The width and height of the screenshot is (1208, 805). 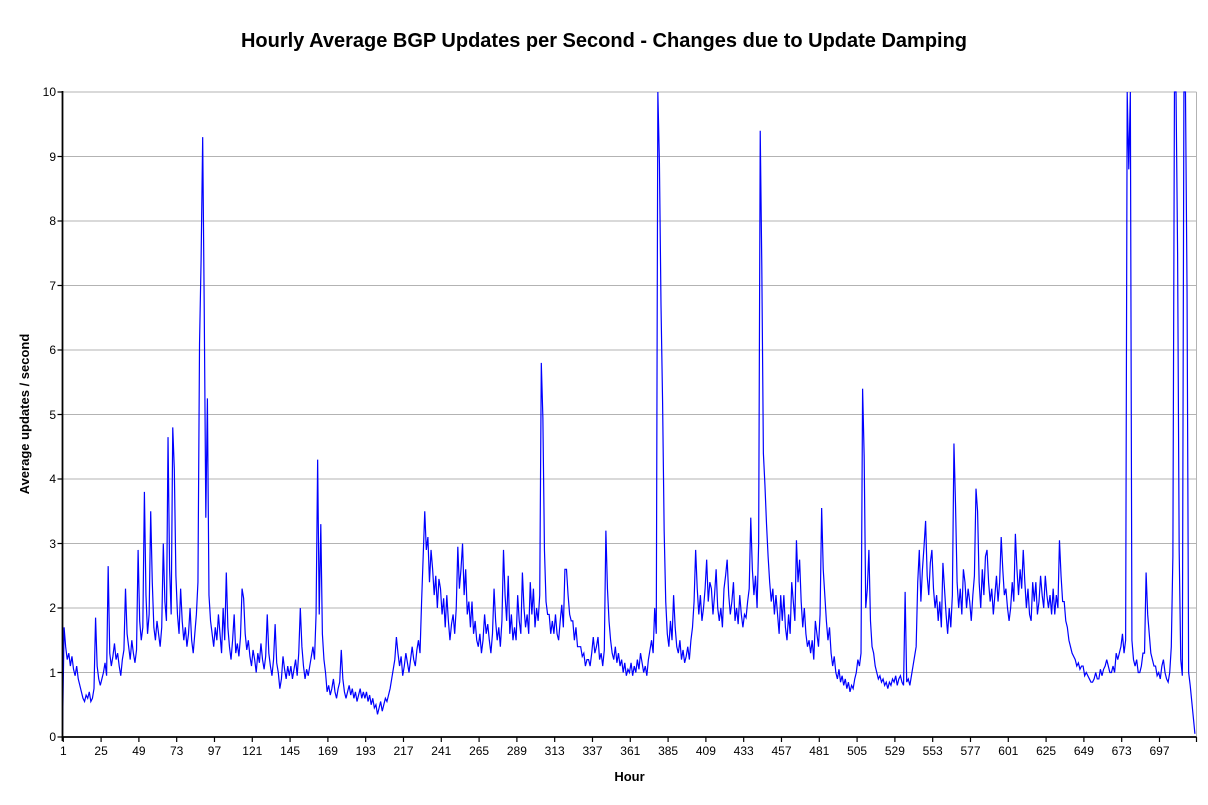 I want to click on x-axis-tick-label: 121, so click(x=252, y=751).